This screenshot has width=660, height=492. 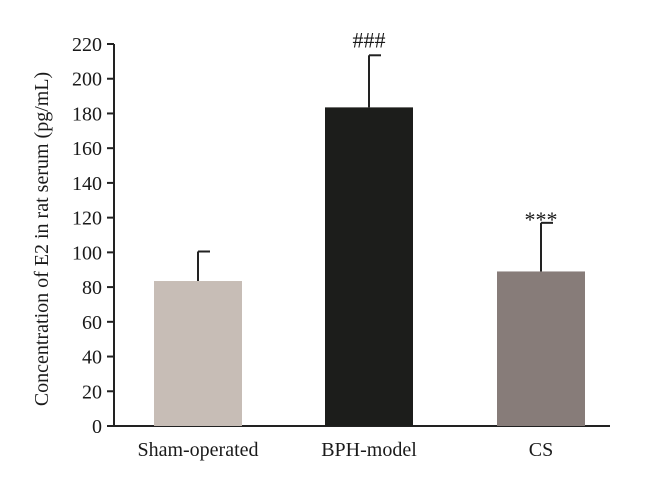 What do you see at coordinates (87, 184) in the screenshot?
I see `y-tick-label: 140` at bounding box center [87, 184].